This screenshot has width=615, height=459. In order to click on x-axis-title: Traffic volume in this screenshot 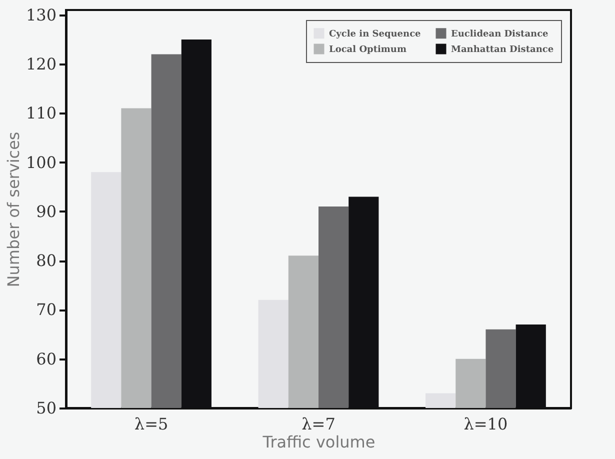, I will do `click(319, 442)`.